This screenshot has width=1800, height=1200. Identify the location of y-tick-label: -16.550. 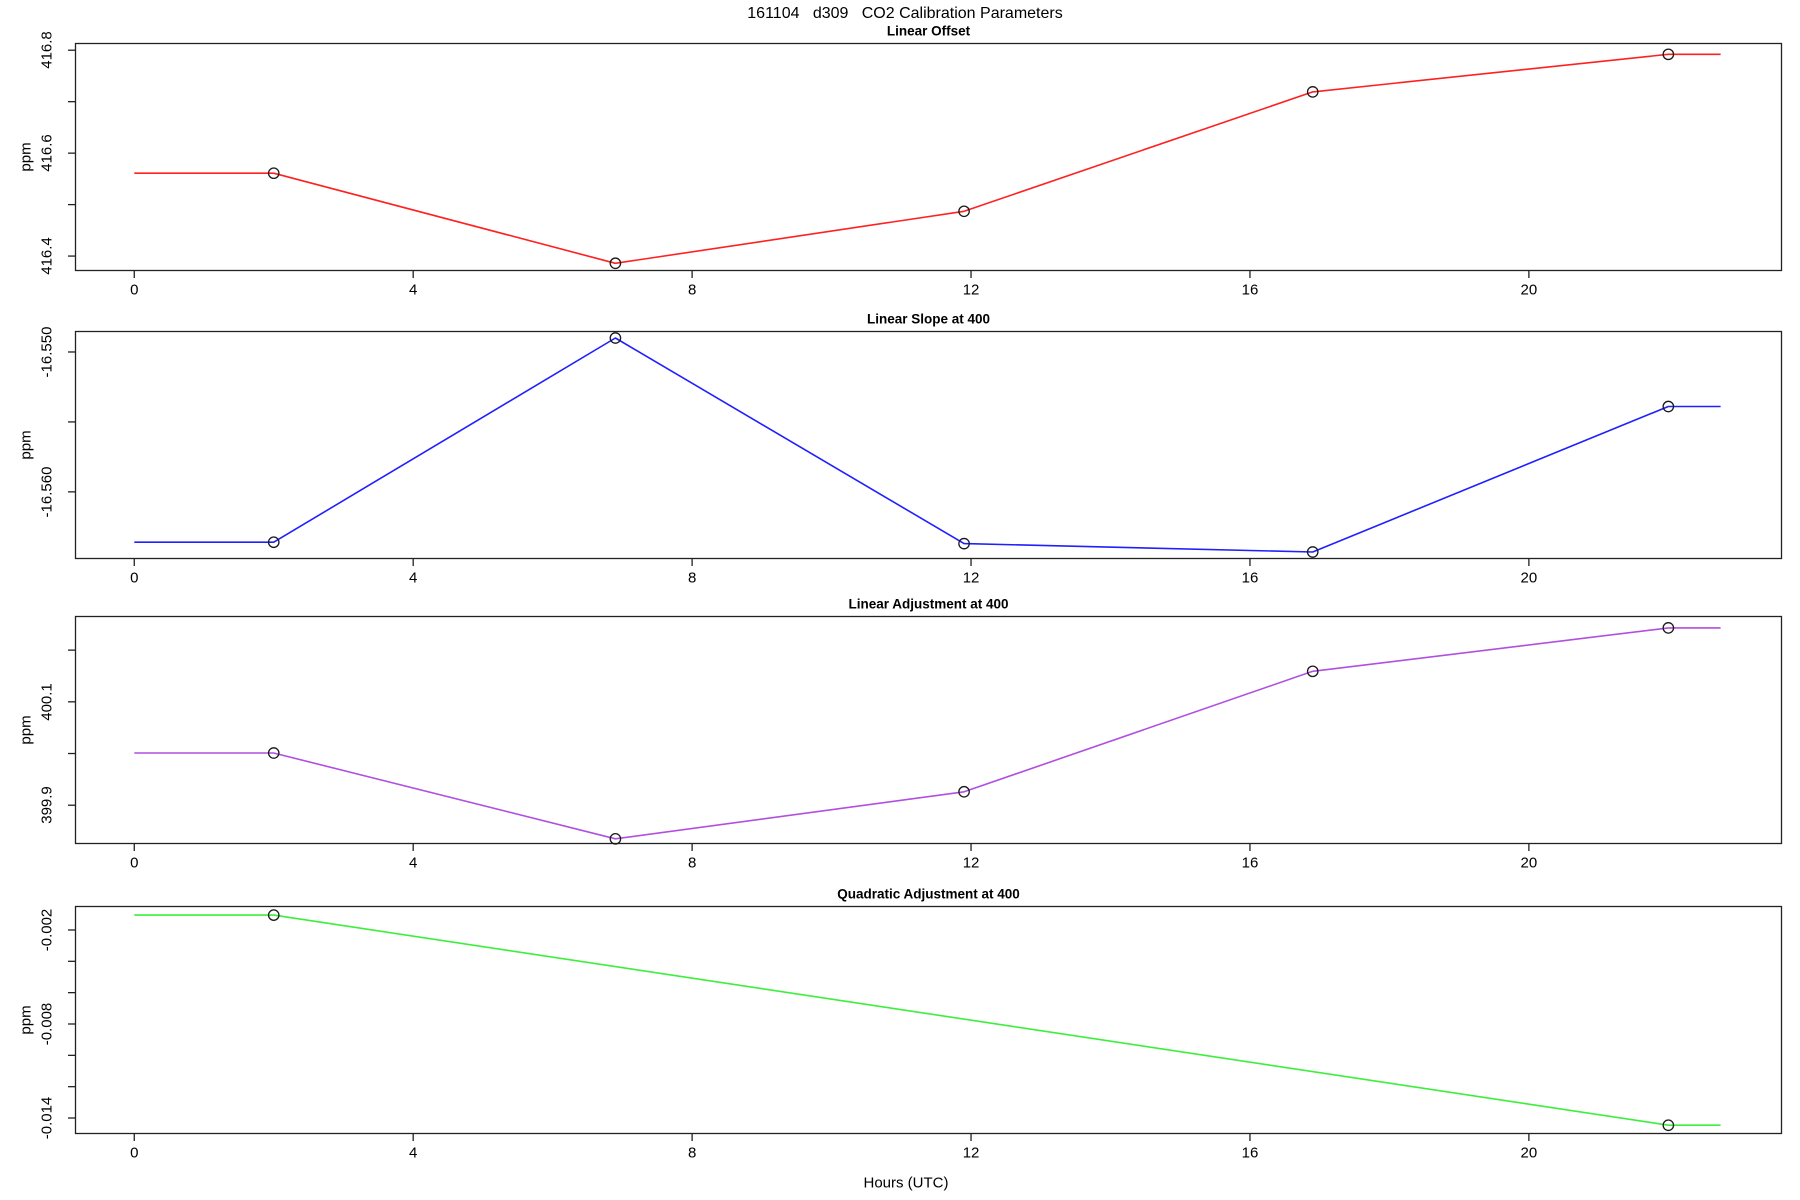
(47, 352).